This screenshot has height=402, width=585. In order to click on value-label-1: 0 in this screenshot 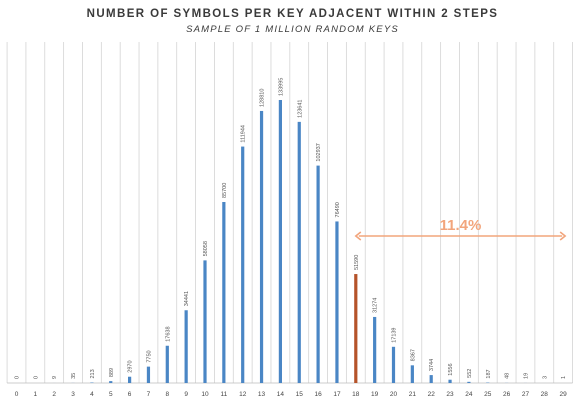, I will do `click(36, 377)`.